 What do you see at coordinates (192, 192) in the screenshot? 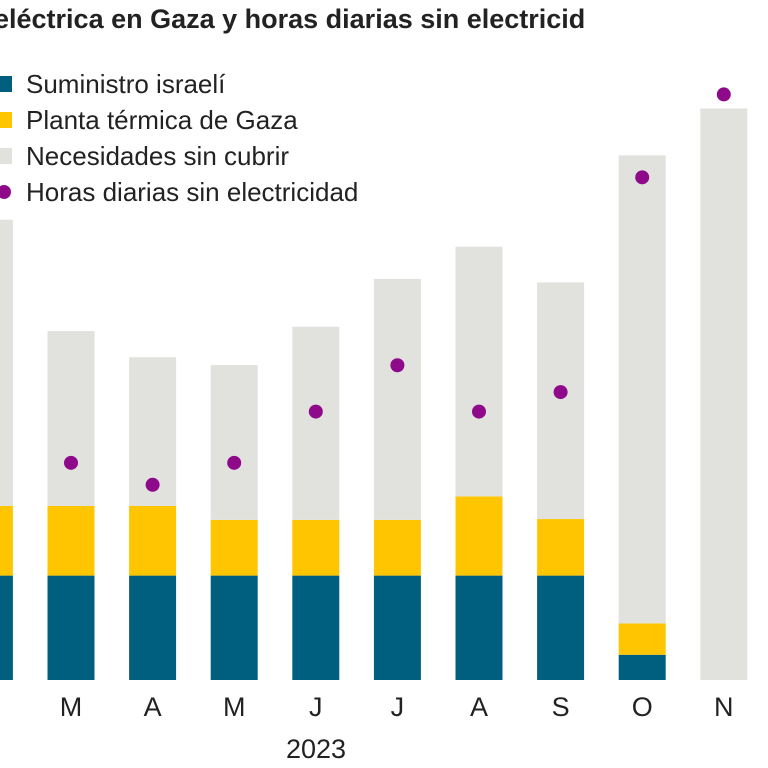
I see `legend-label-3: Horas diarias sin electricidad` at bounding box center [192, 192].